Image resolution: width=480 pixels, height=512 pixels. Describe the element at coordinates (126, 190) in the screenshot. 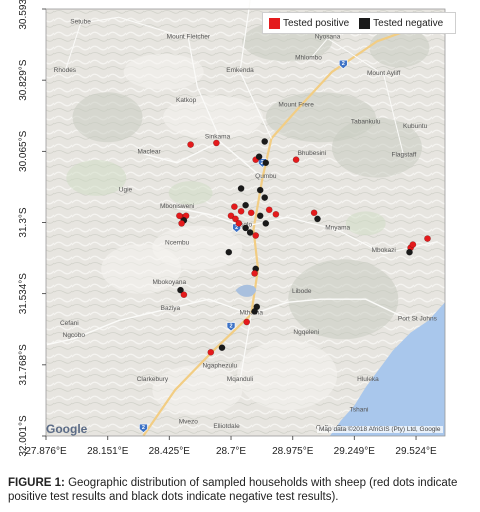

I see `place-label: Ugie` at that location.